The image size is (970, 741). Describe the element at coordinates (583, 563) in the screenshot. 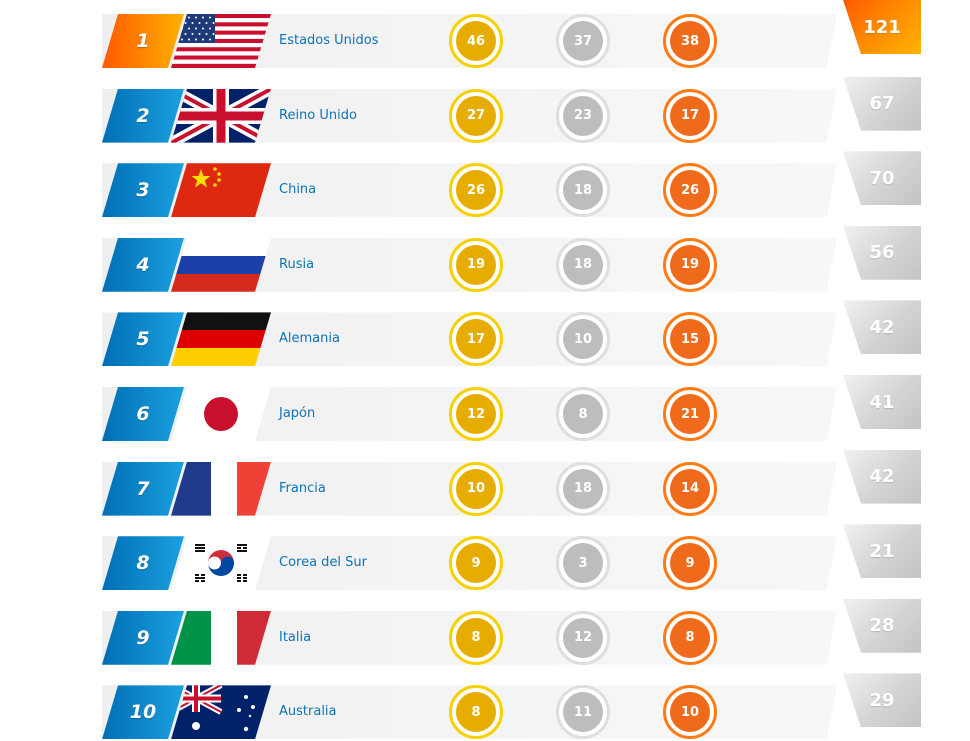

I see `silver-medal-count: 3` at that location.